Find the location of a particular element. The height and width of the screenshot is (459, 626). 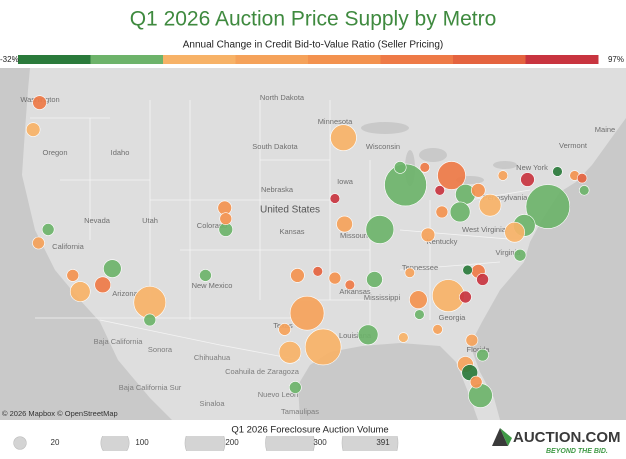

map-label: Tennessee is located at coordinates (420, 267).